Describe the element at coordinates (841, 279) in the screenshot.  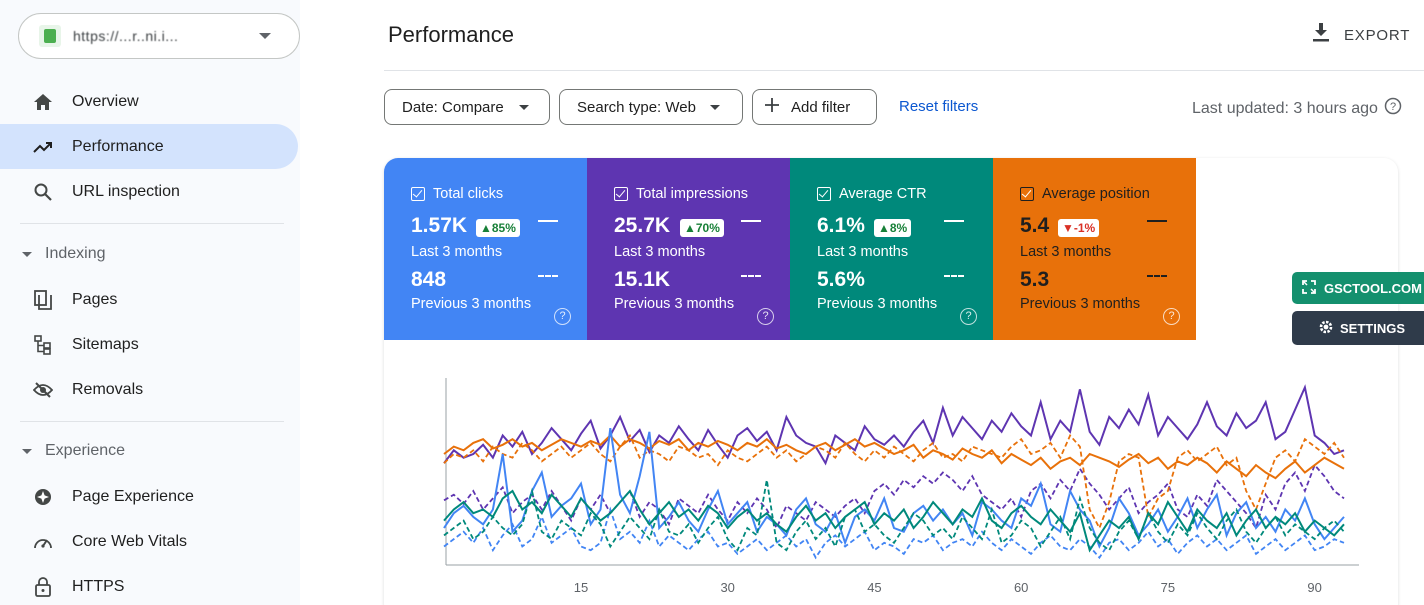
I see `metric-prev-value: 5.6%` at that location.